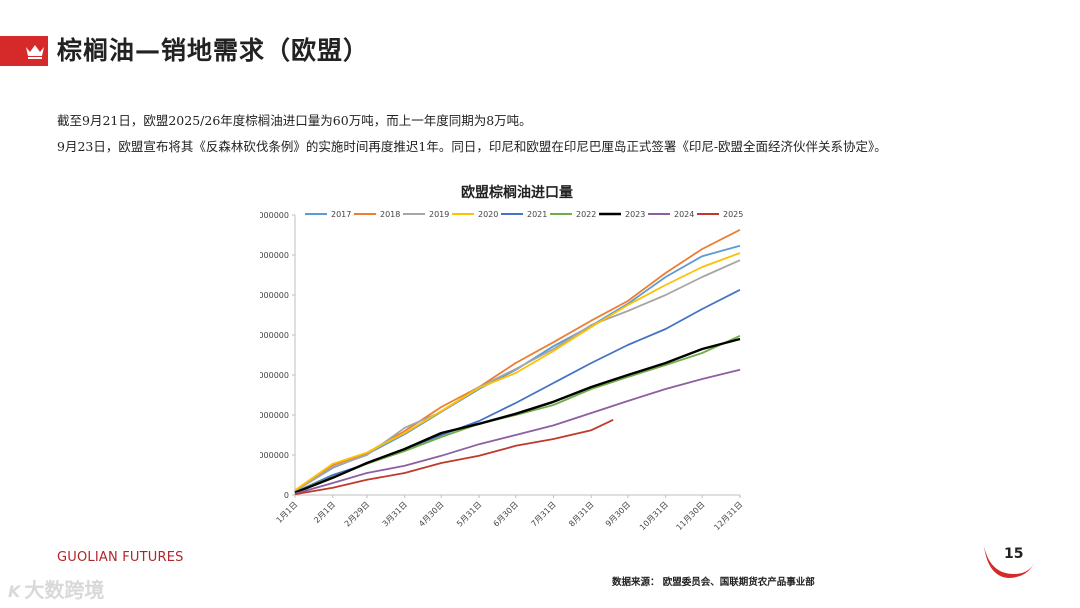 The width and height of the screenshot is (1080, 608). What do you see at coordinates (431, 514) in the screenshot?
I see `x-tick-label: 4月30日` at bounding box center [431, 514].